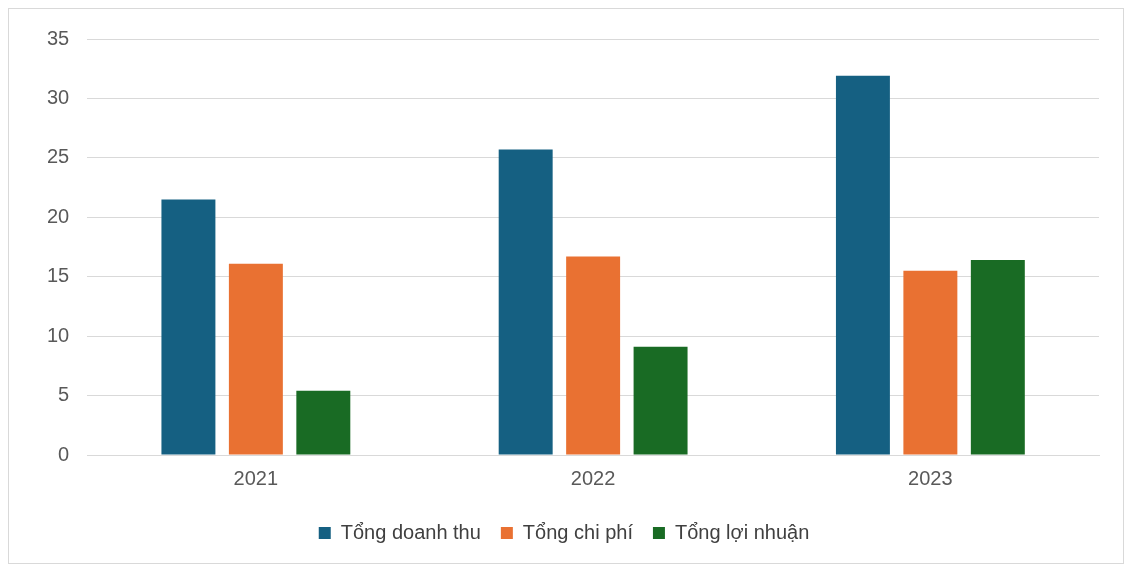  What do you see at coordinates (593, 477) in the screenshot?
I see `x-tick-label: 2022` at bounding box center [593, 477].